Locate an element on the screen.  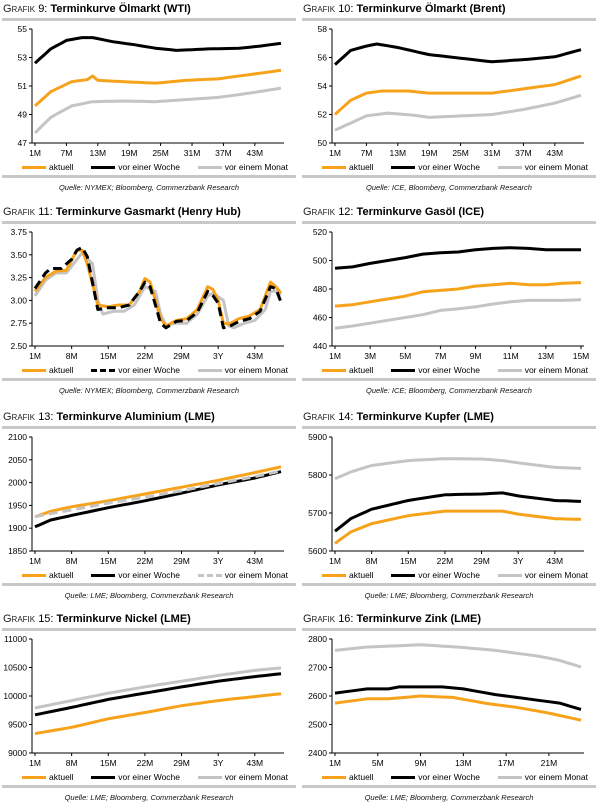
x-tick-label: 43M is located at coordinates (255, 561).